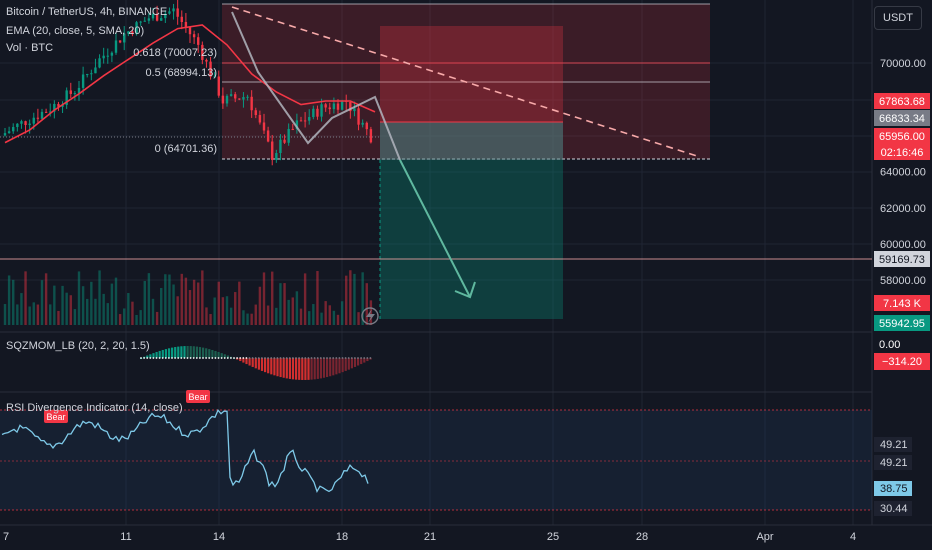  Describe the element at coordinates (55, 417) in the screenshot. I see `bear-label-1: Bear` at that location.